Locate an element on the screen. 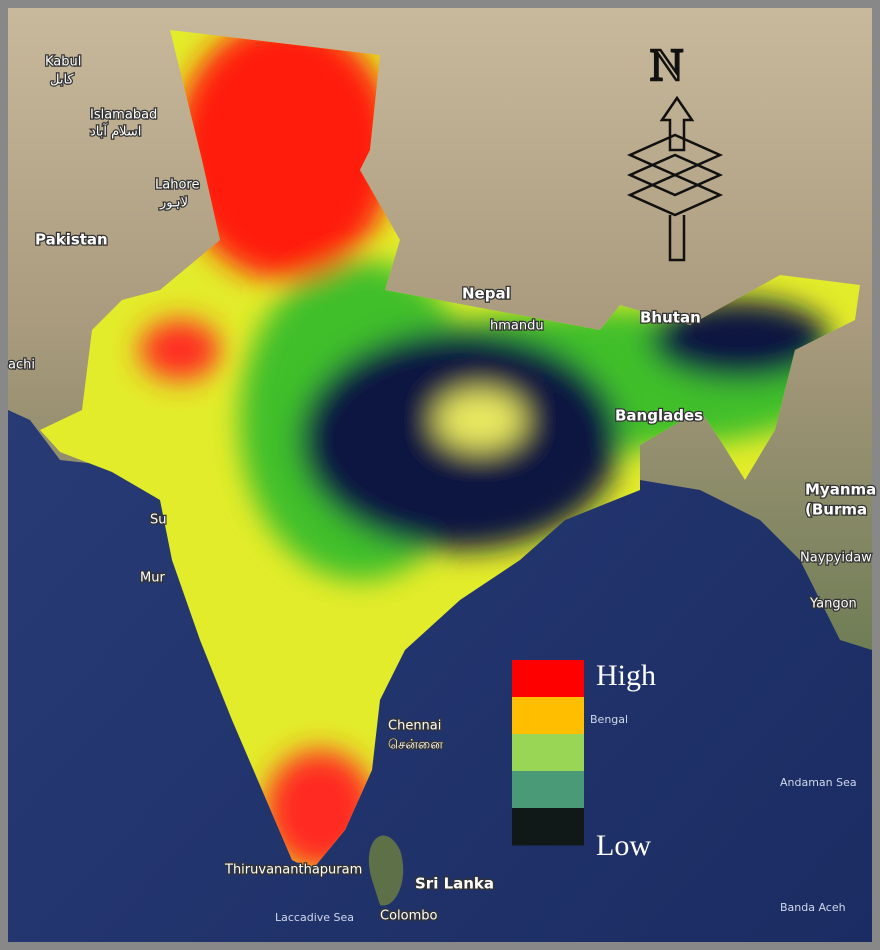  place-label: Pakistan is located at coordinates (71, 240).